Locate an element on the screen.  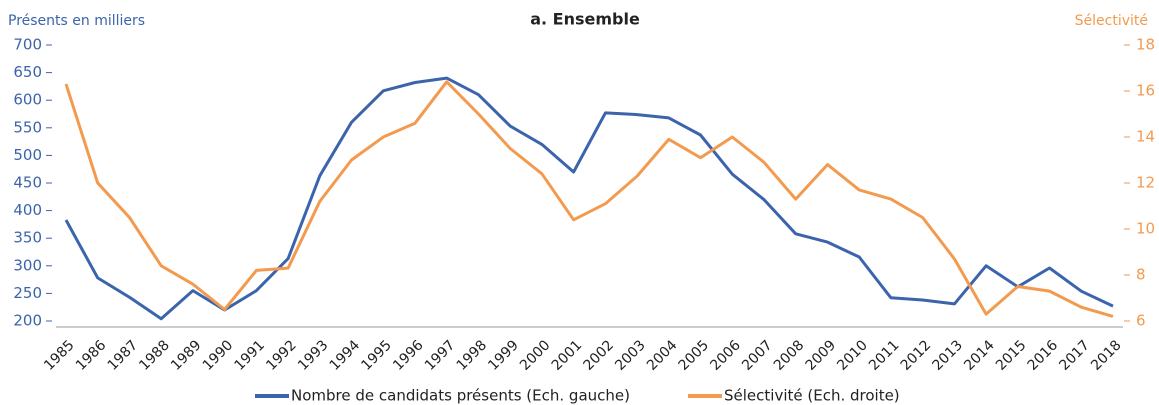
y-tick-label: 200 is located at coordinates (27, 321).